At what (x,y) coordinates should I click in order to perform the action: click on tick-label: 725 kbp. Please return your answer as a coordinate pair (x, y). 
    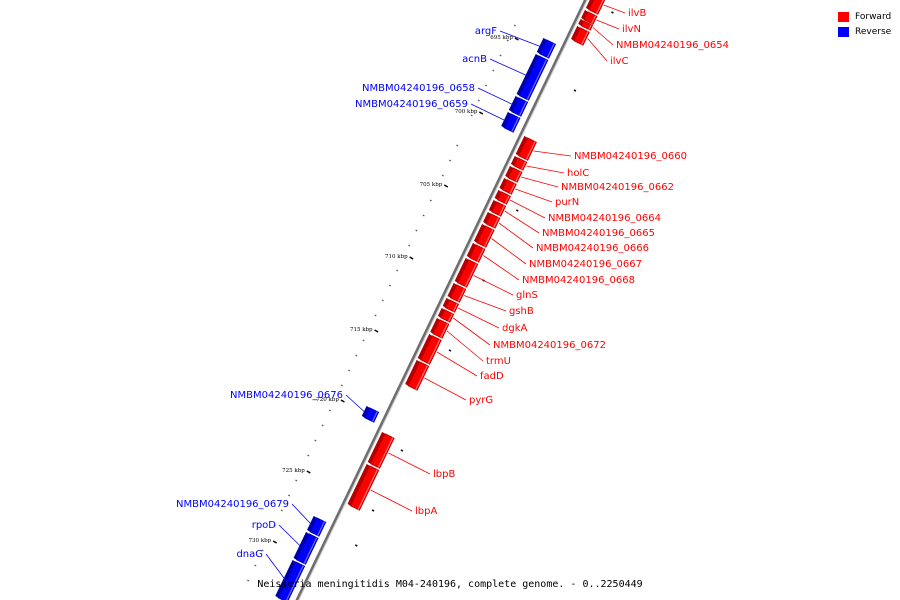
    Looking at the image, I should click on (293, 471).